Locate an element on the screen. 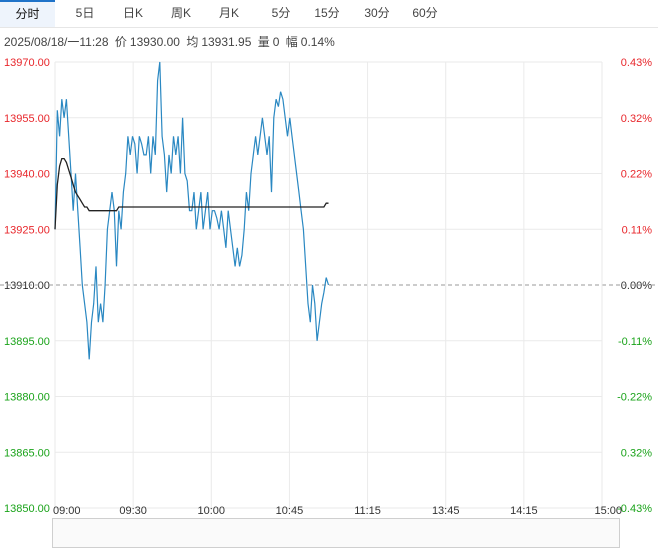 The height and width of the screenshot is (549, 658). tab-daily-k: 日K is located at coordinates (132, 13).